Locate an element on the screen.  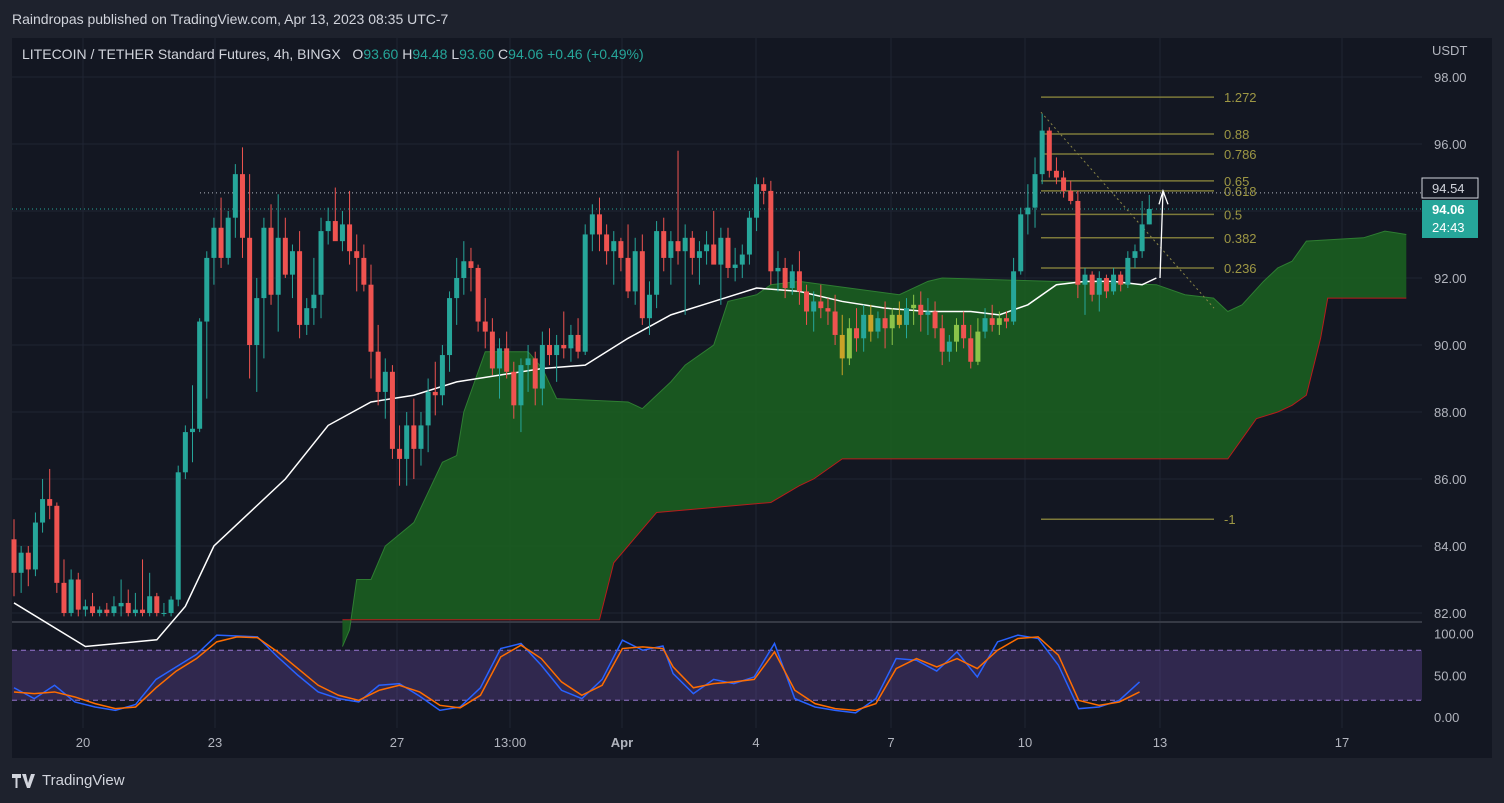
countdown-label: 24:43 is located at coordinates (1448, 227).